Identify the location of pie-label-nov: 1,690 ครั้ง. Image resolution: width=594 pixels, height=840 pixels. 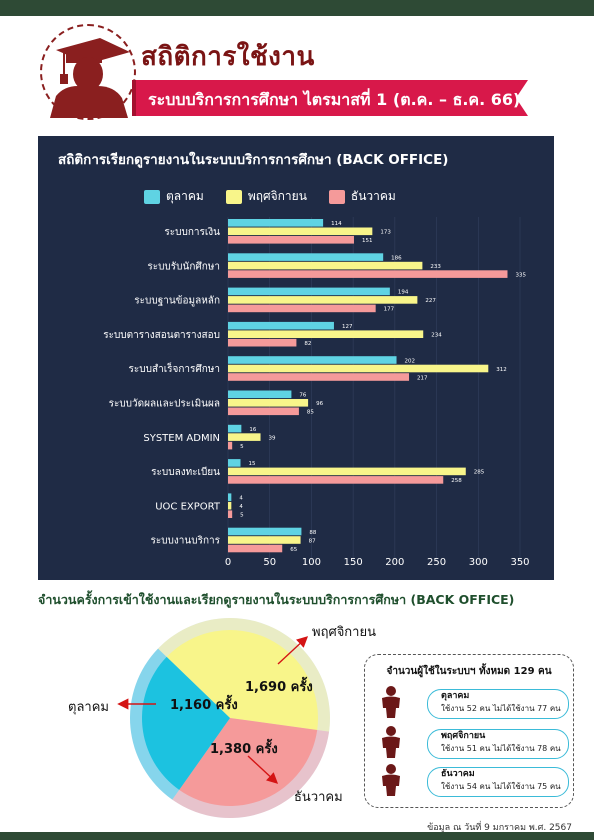
(279, 687).